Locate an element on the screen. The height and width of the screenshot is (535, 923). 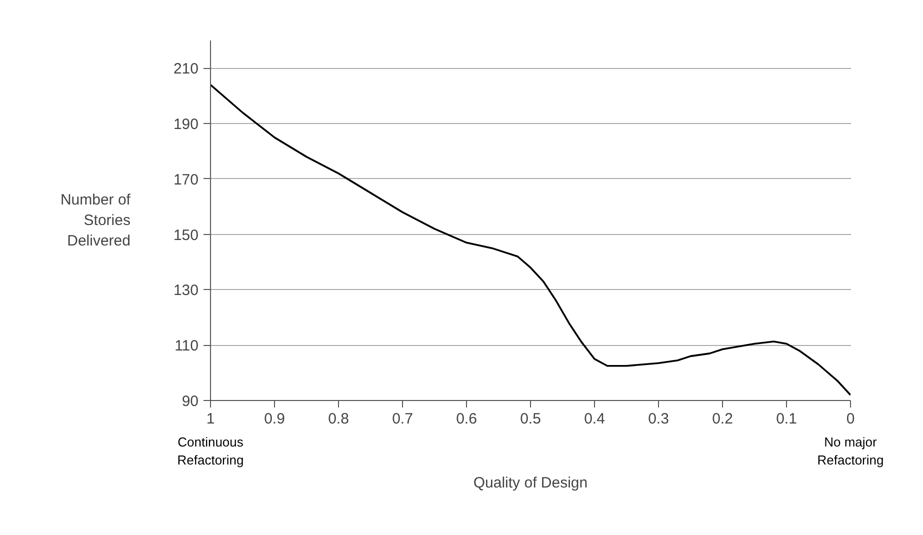
text: No major Refactoring is located at coordinates (850, 451).